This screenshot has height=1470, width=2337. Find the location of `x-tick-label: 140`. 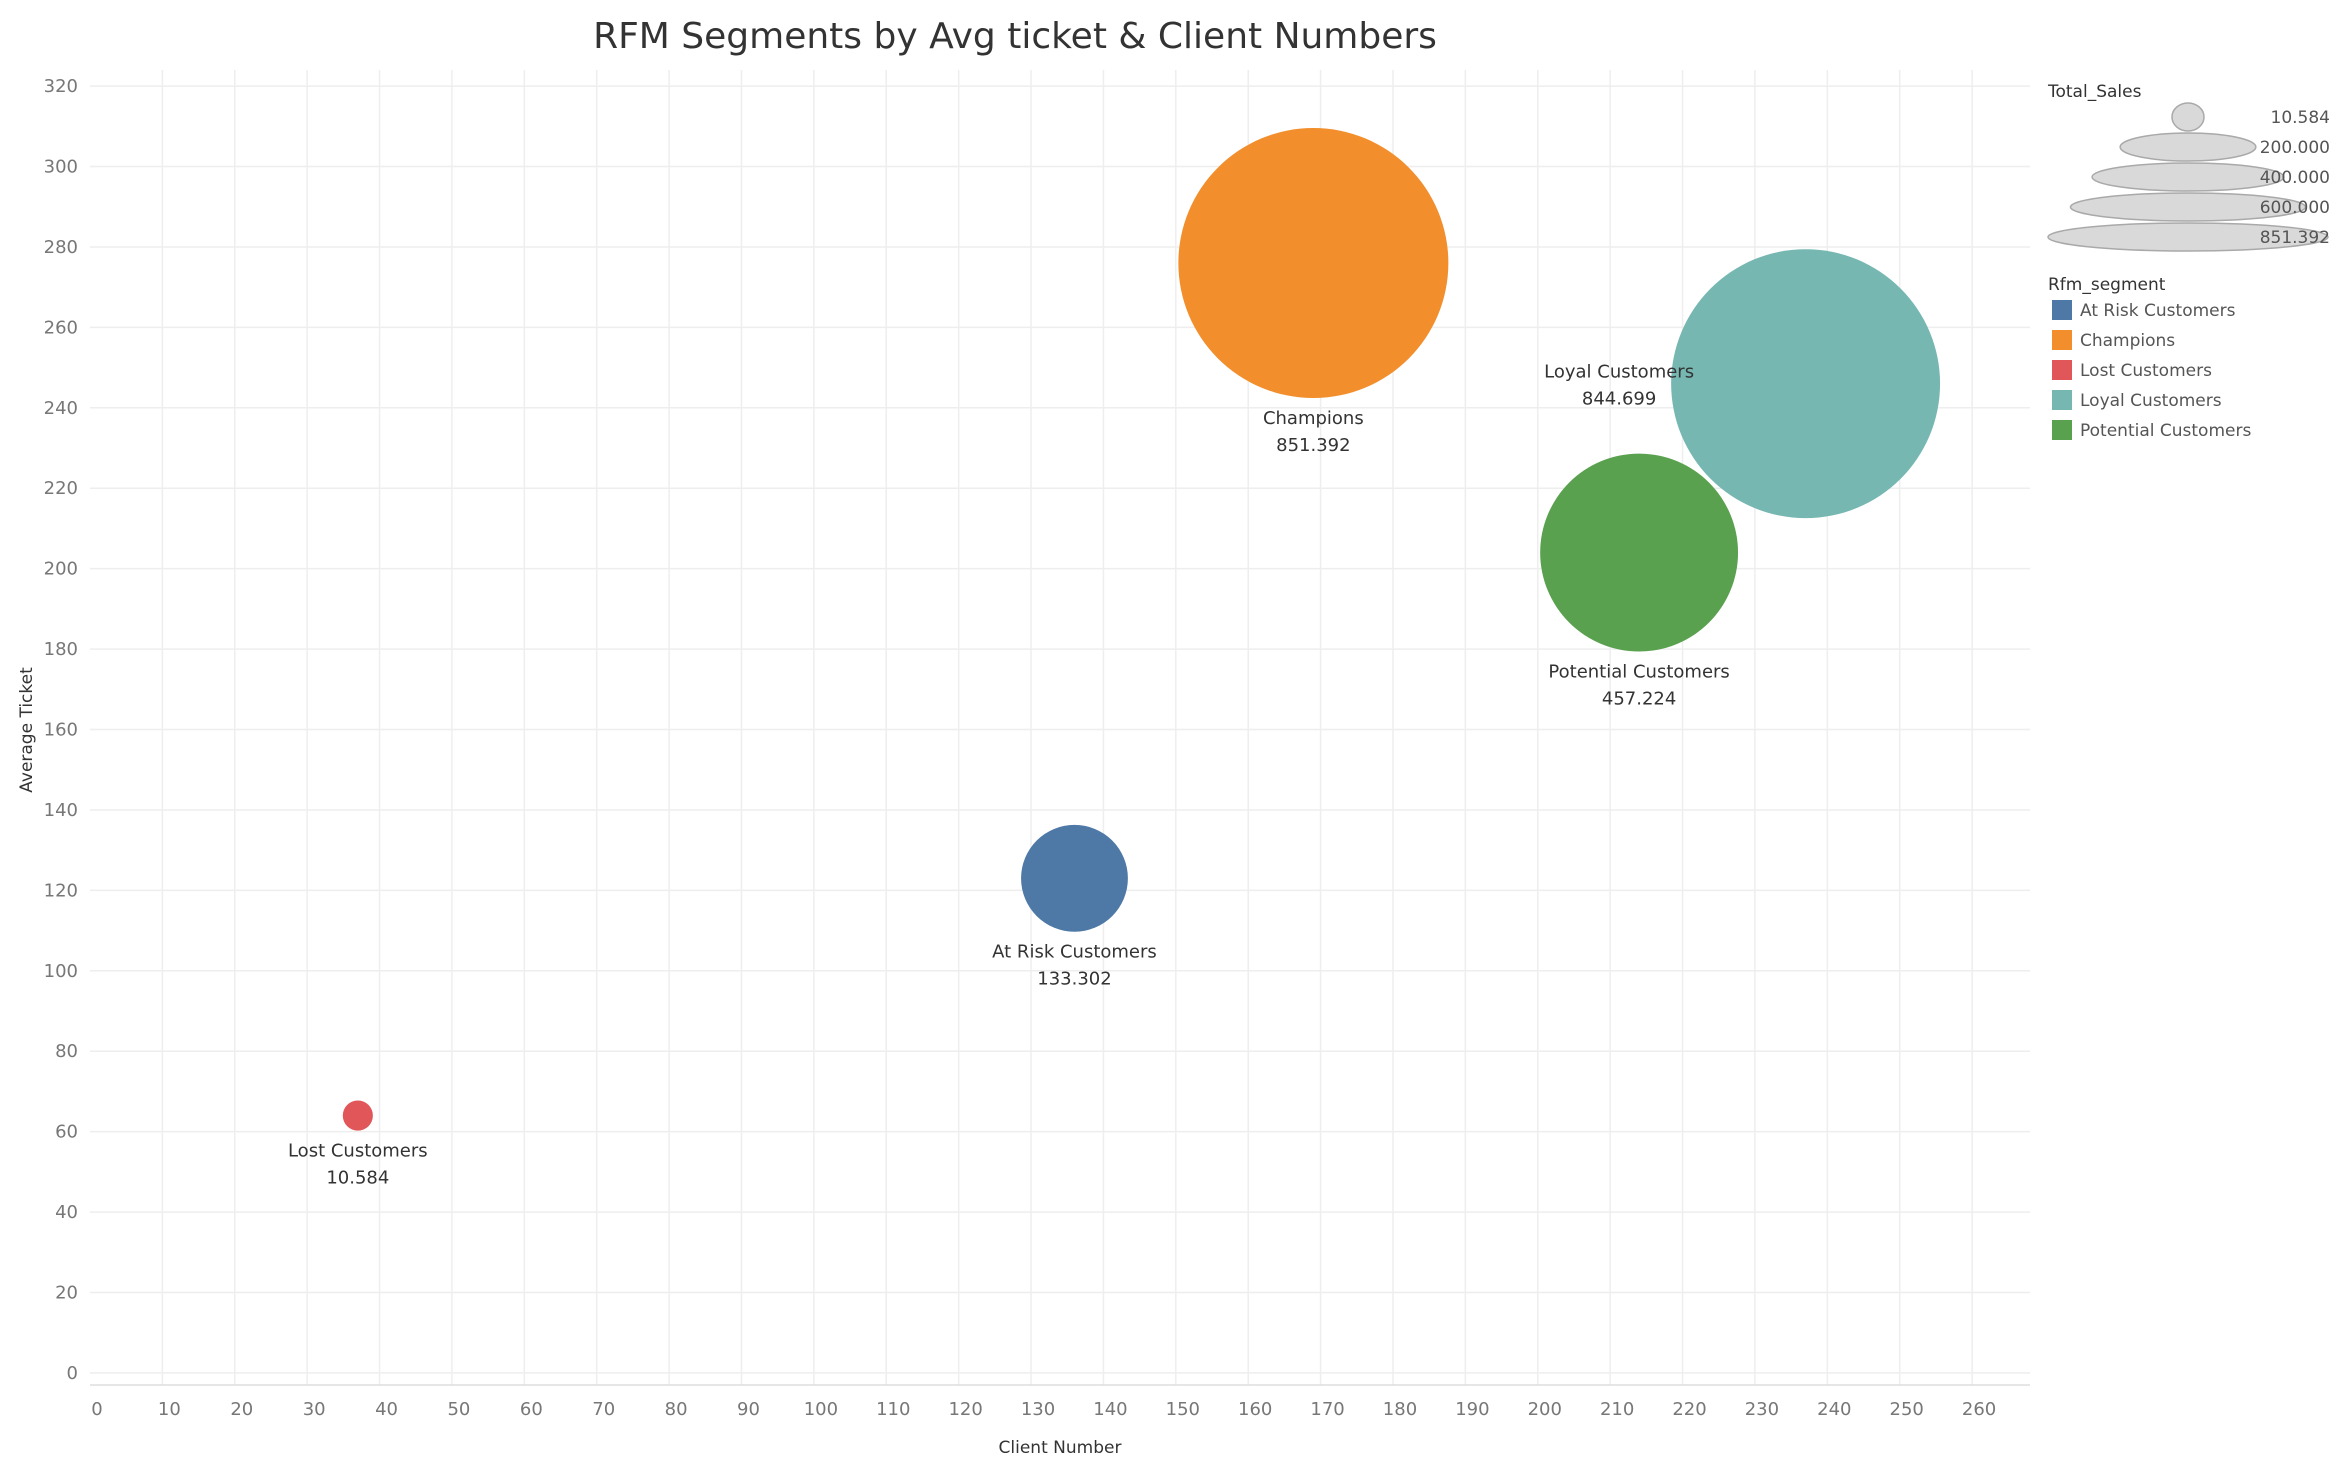

x-tick-label: 140 is located at coordinates (1110, 1409).